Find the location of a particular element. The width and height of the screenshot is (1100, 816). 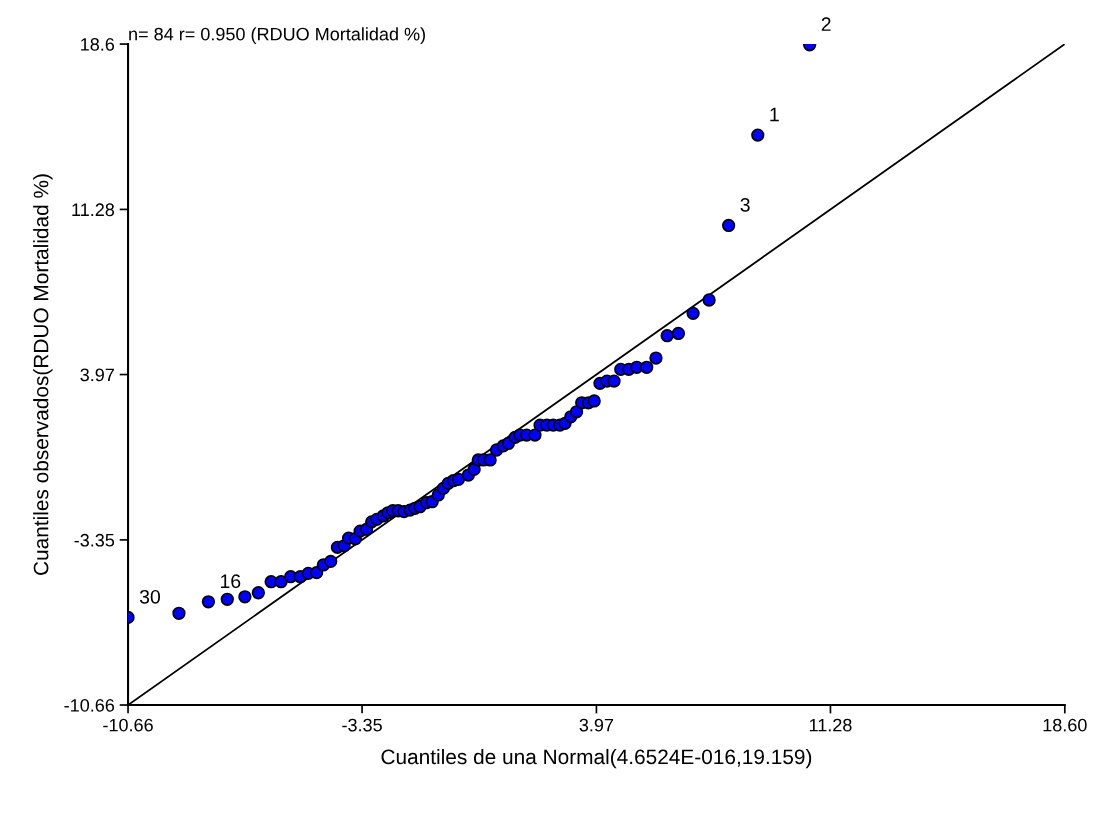

annotation: 30 is located at coordinates (150, 596).